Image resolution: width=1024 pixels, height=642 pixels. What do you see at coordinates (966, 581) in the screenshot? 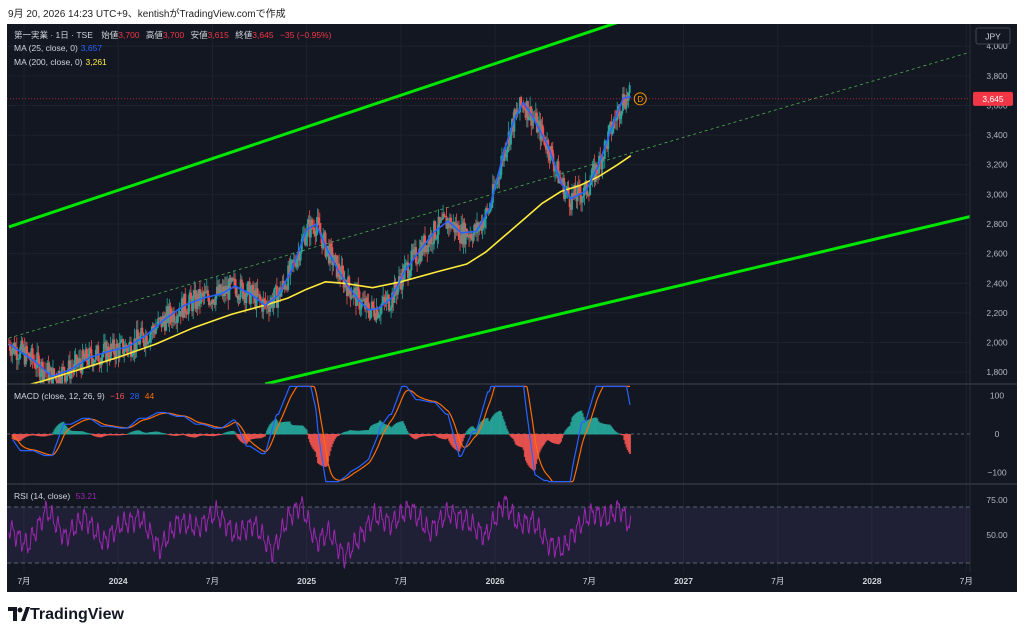
I see `time-tick-label: 7月` at bounding box center [966, 581].